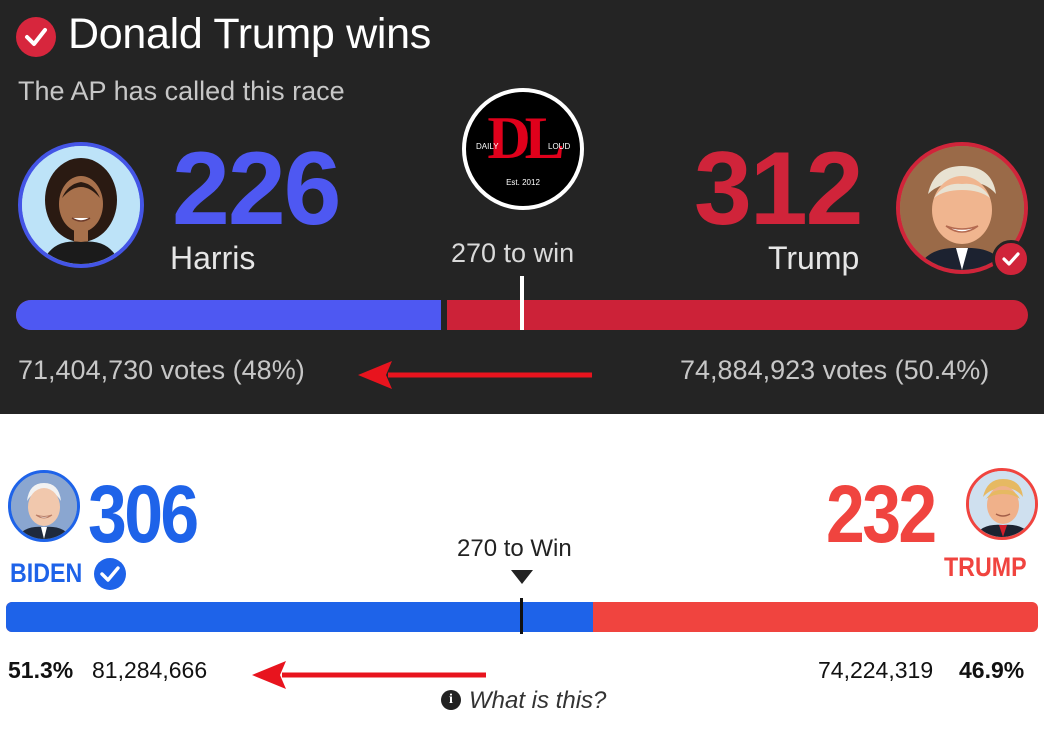 This screenshot has height=733, width=1044. I want to click on biden-electoral-votes: 306, so click(143, 514).